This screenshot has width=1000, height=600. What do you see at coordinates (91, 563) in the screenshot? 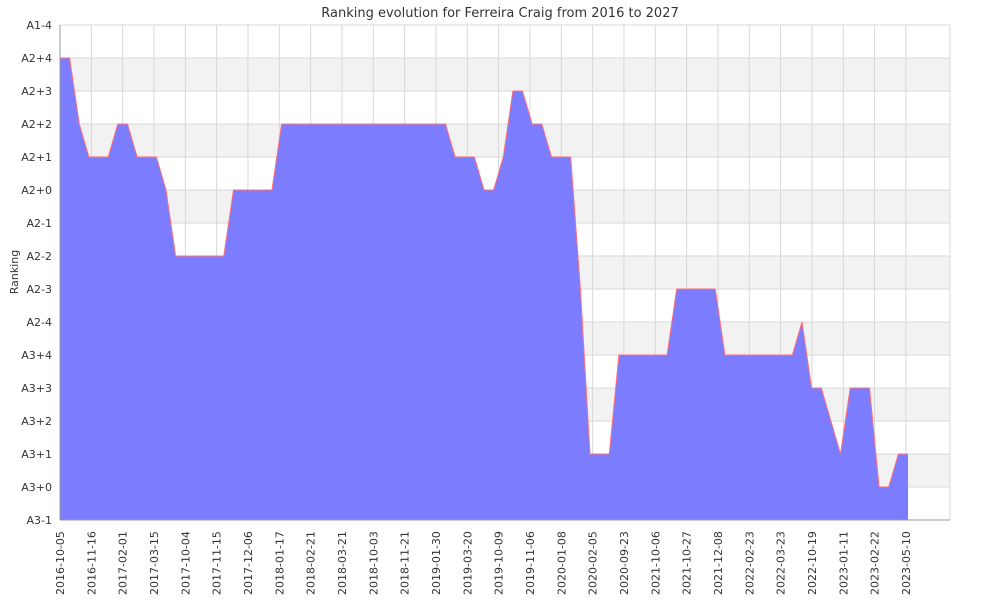
I see `x-tick-label: 2016-11-16` at bounding box center [91, 563].